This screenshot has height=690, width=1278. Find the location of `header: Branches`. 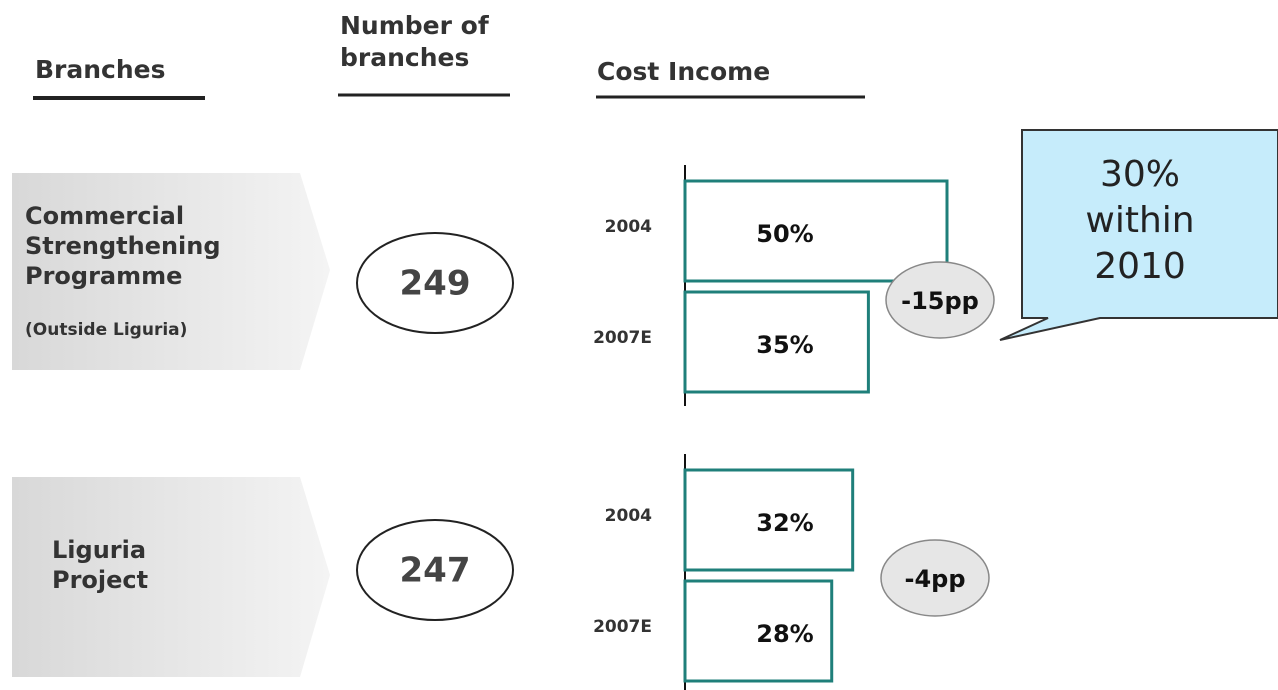

header: Branches is located at coordinates (100, 69).